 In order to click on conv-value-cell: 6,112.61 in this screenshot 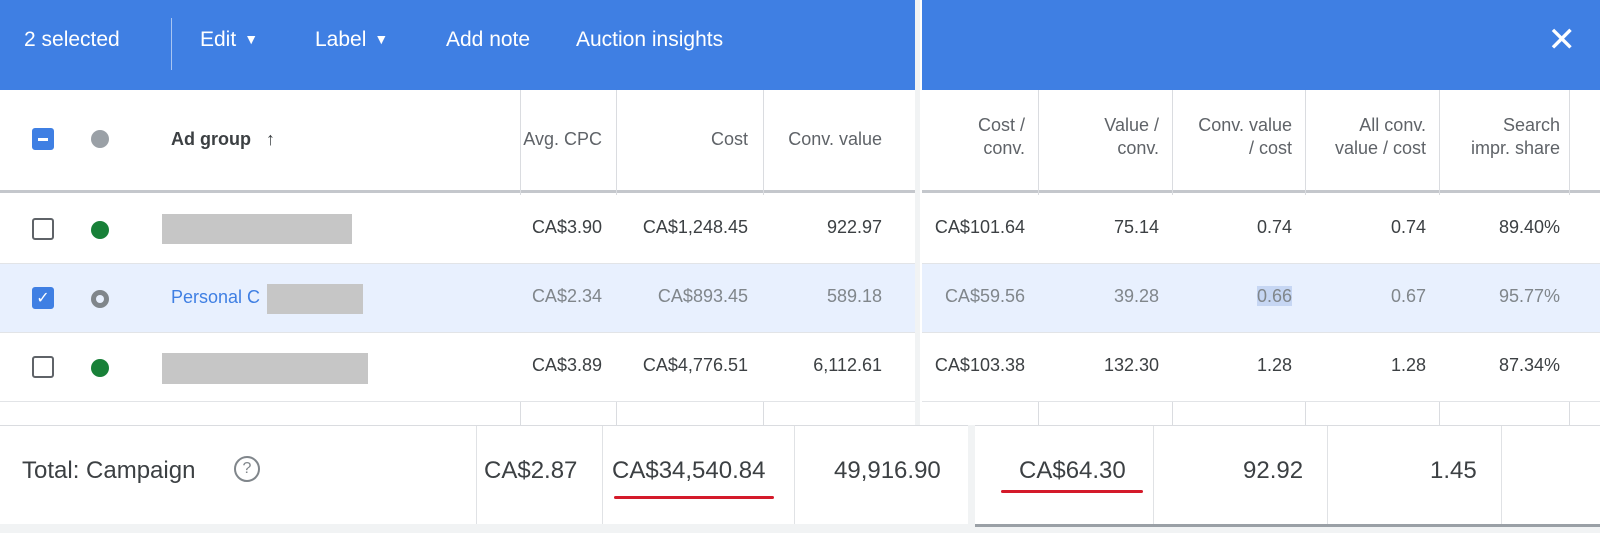, I will do `click(847, 365)`.